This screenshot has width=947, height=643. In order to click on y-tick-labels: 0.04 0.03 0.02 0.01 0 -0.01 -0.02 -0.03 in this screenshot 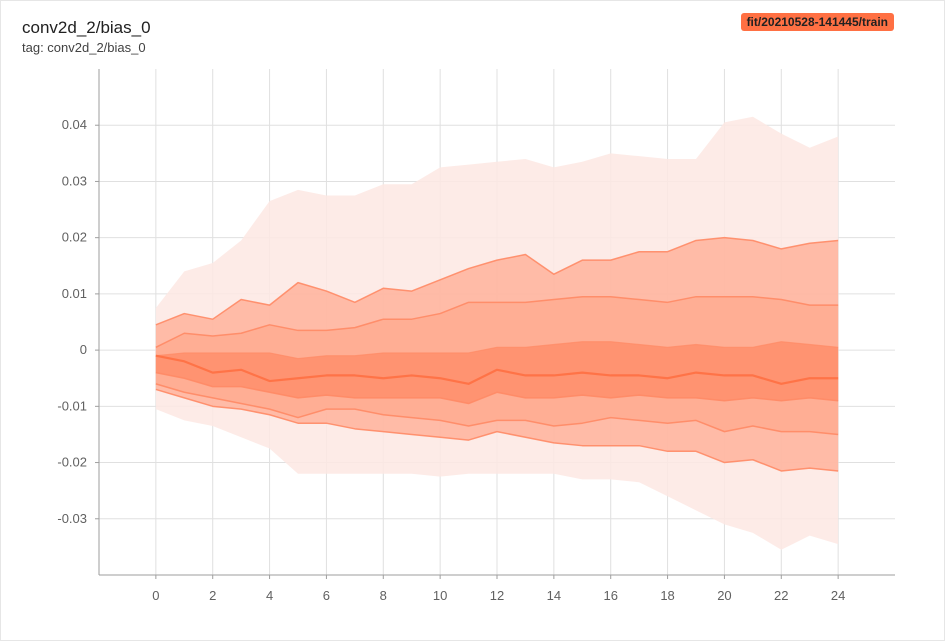, I will do `click(72, 321)`.